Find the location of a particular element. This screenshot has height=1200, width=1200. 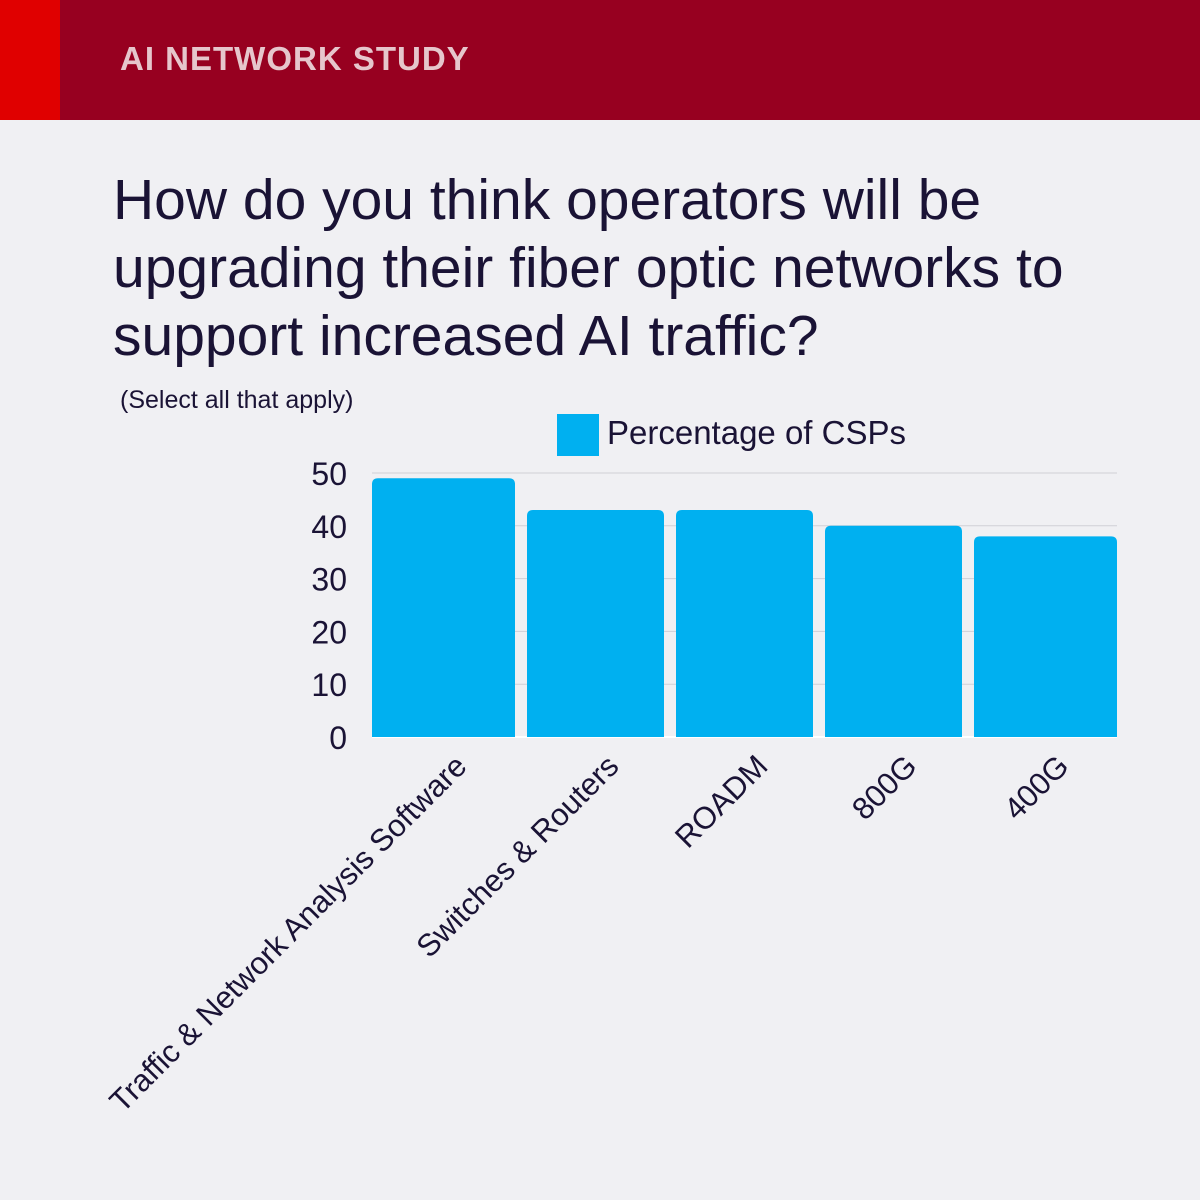

y-tick-label: 10 is located at coordinates (329, 685).